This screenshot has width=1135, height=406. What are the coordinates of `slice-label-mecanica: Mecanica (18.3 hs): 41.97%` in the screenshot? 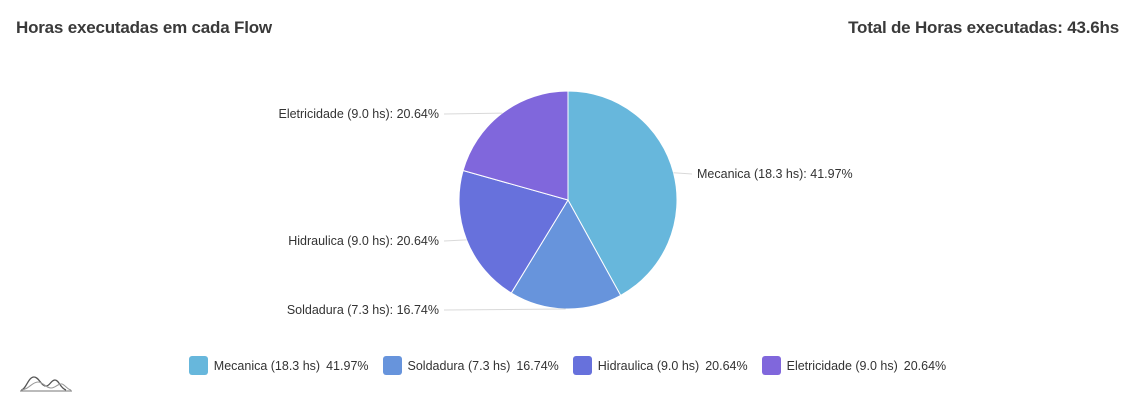 It's located at (775, 174).